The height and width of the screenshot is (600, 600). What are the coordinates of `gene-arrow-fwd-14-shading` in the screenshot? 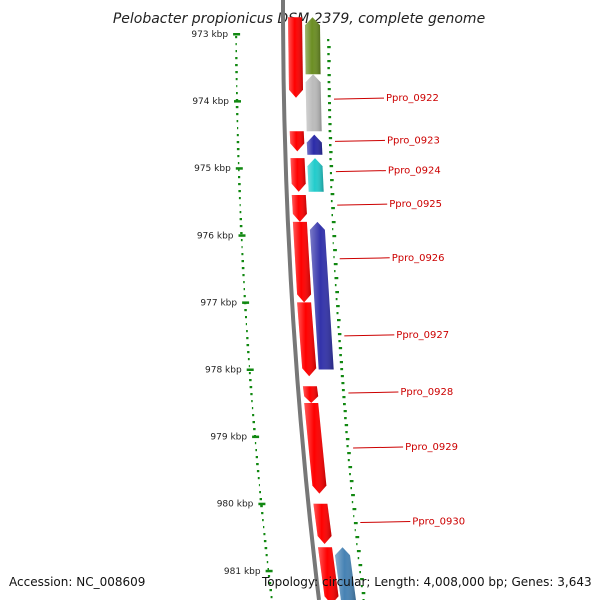 It's located at (328, 573).